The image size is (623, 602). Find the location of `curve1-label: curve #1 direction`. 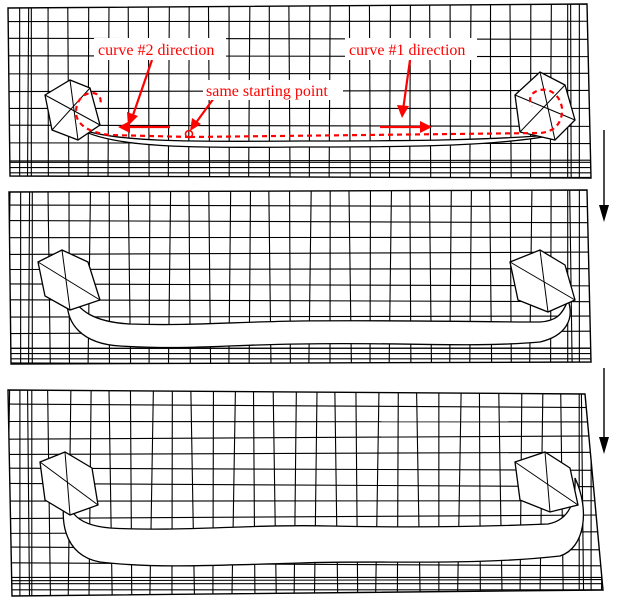

curve1-label: curve #1 direction is located at coordinates (411, 49).